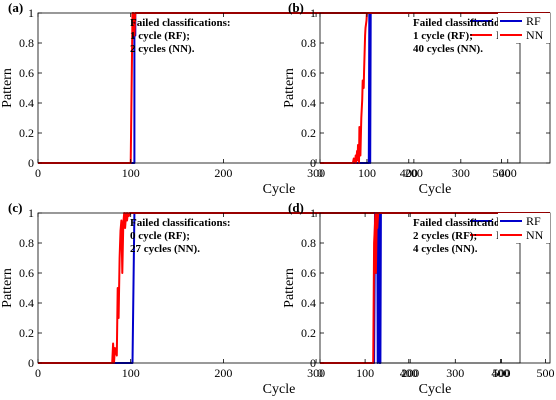 This screenshot has width=556, height=400. Describe the element at coordinates (445, 249) in the screenshot. I see `annotation-line-3: 4 cycles (NN).` at that location.